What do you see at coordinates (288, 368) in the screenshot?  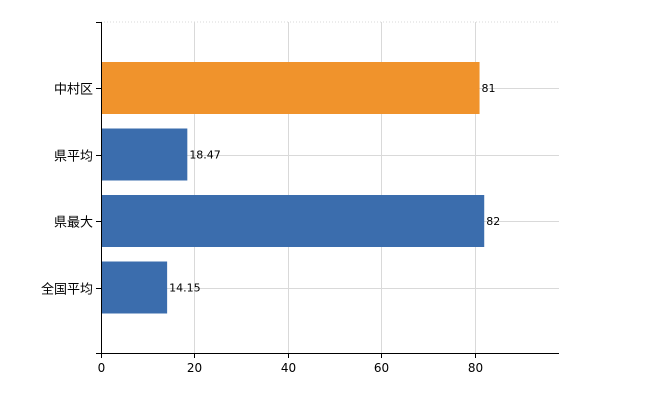 I see `x-tick-label-2: 40` at bounding box center [288, 368].